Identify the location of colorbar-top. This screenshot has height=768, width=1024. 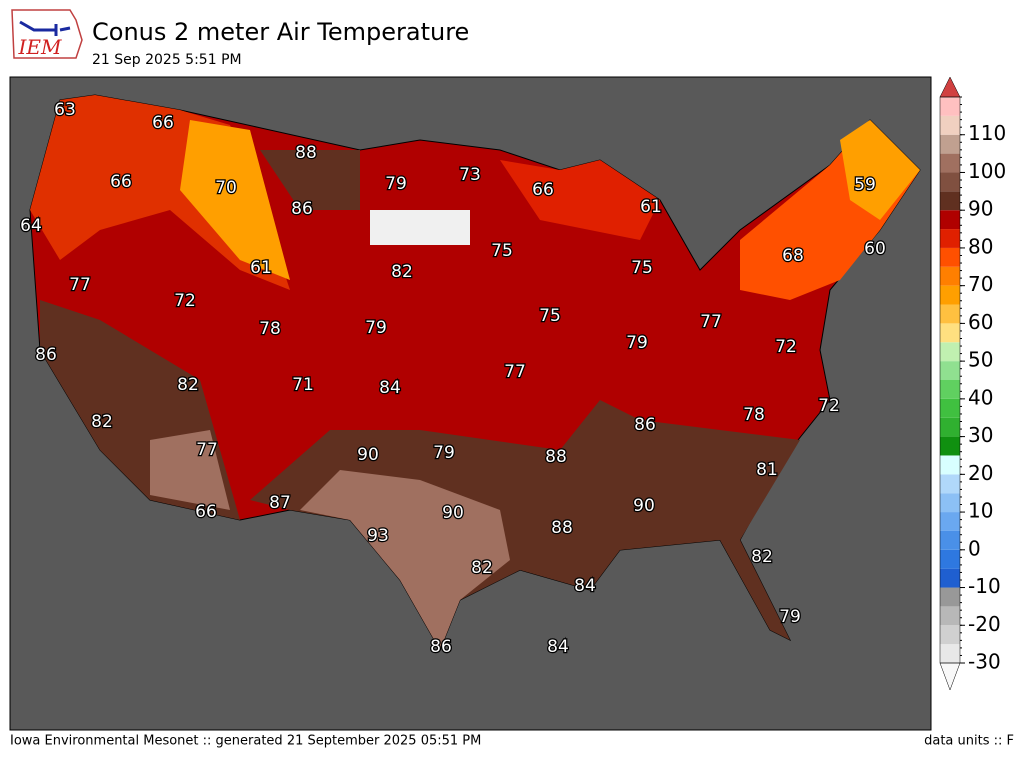
(950, 87).